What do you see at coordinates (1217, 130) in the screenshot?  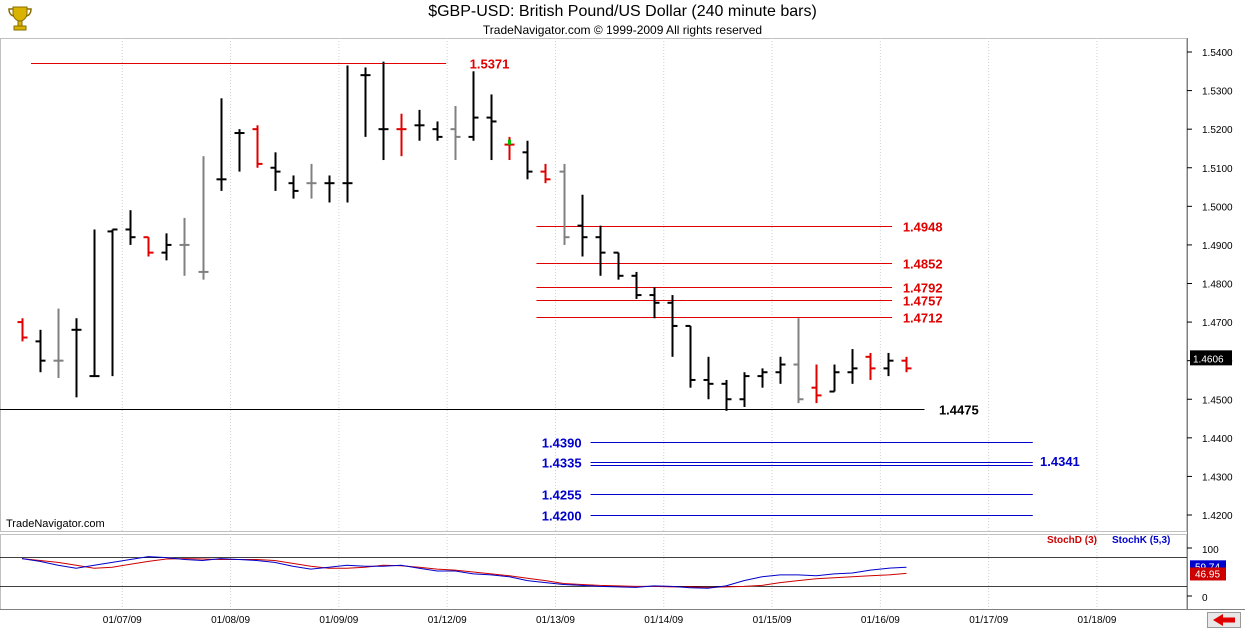 I see `price-tick-label: 1.5200` at bounding box center [1217, 130].